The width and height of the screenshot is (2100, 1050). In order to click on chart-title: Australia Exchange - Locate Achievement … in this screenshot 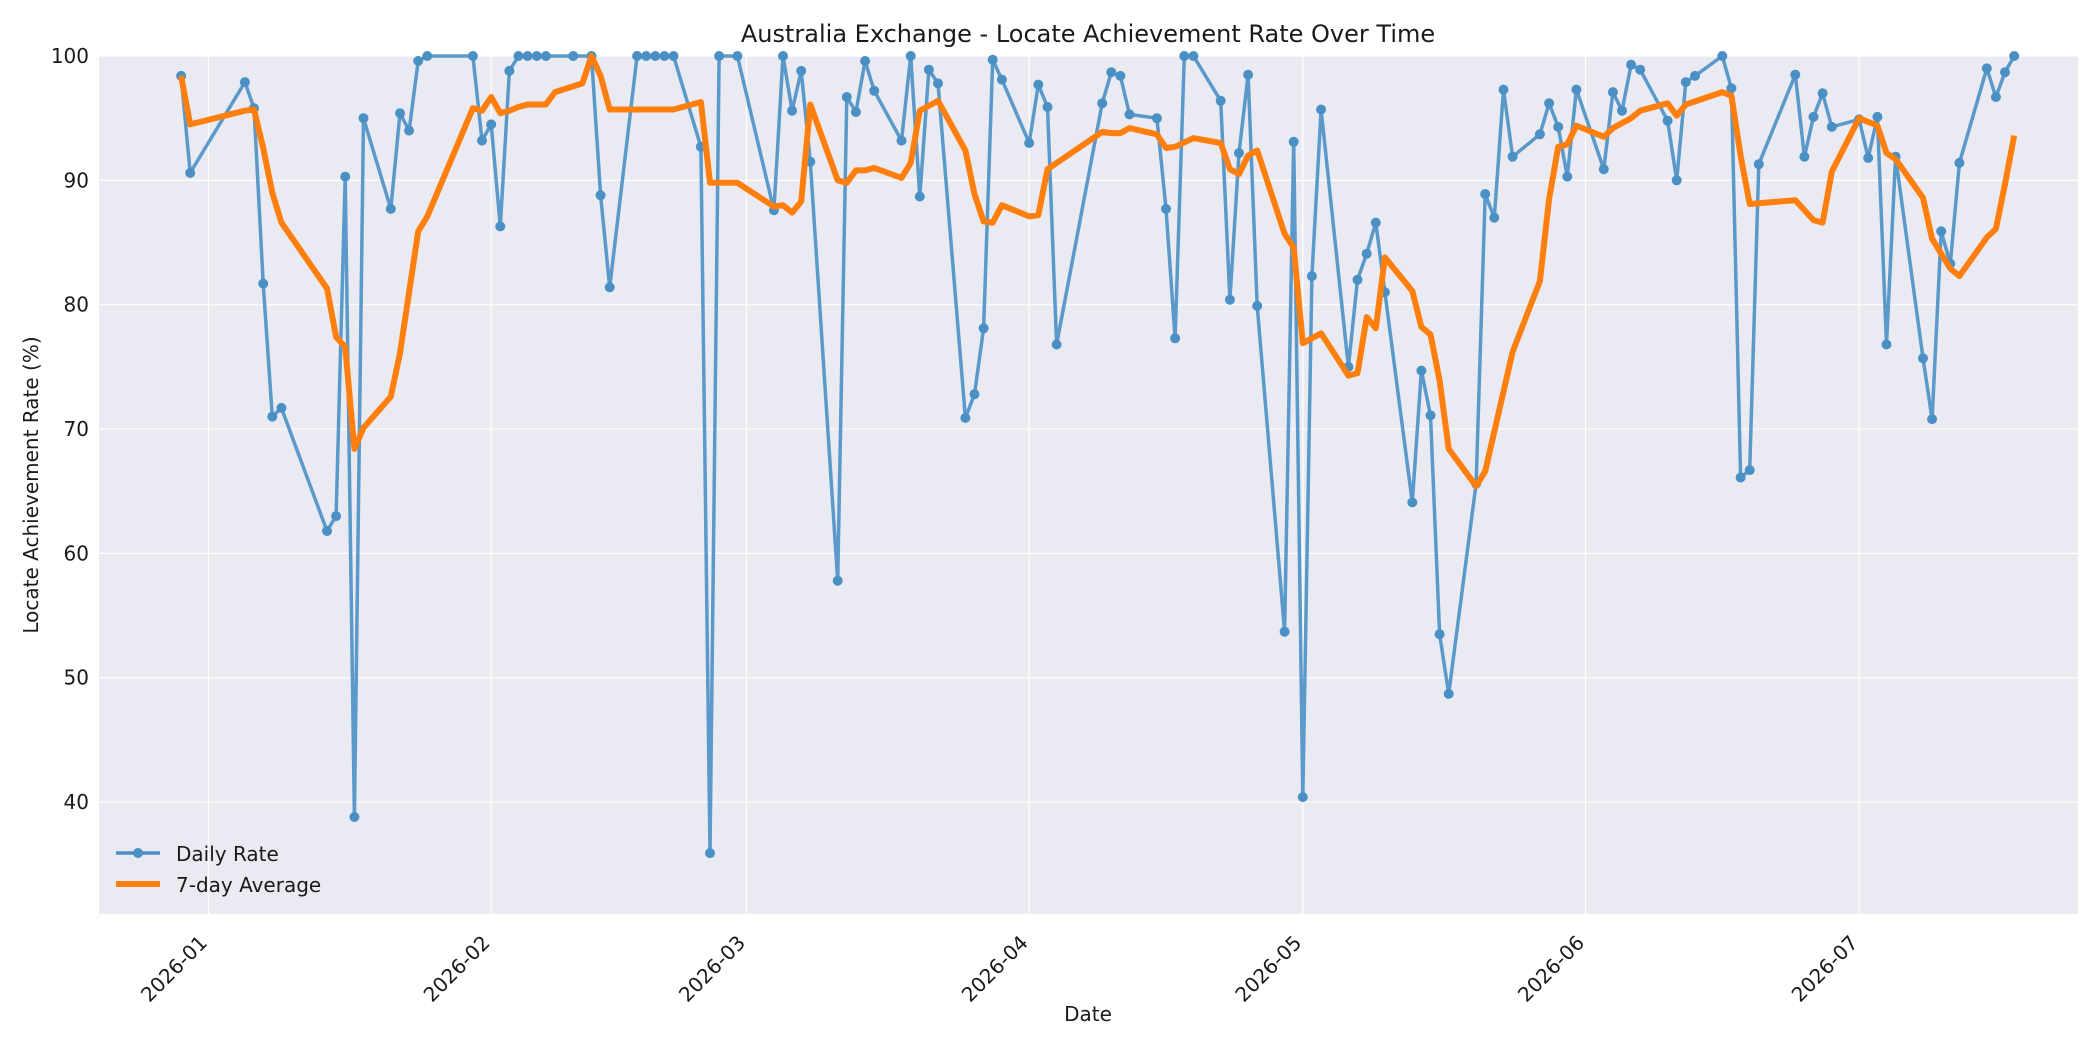, I will do `click(1088, 34)`.